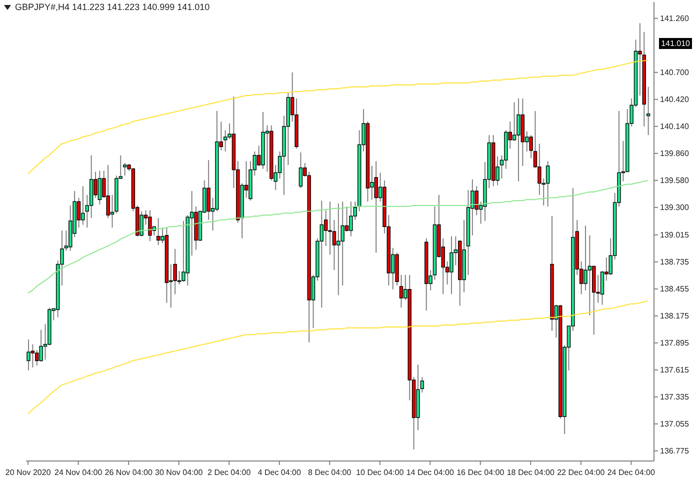 This screenshot has width=696, height=479. I want to click on y-tick-label: 139.300, so click(675, 207).